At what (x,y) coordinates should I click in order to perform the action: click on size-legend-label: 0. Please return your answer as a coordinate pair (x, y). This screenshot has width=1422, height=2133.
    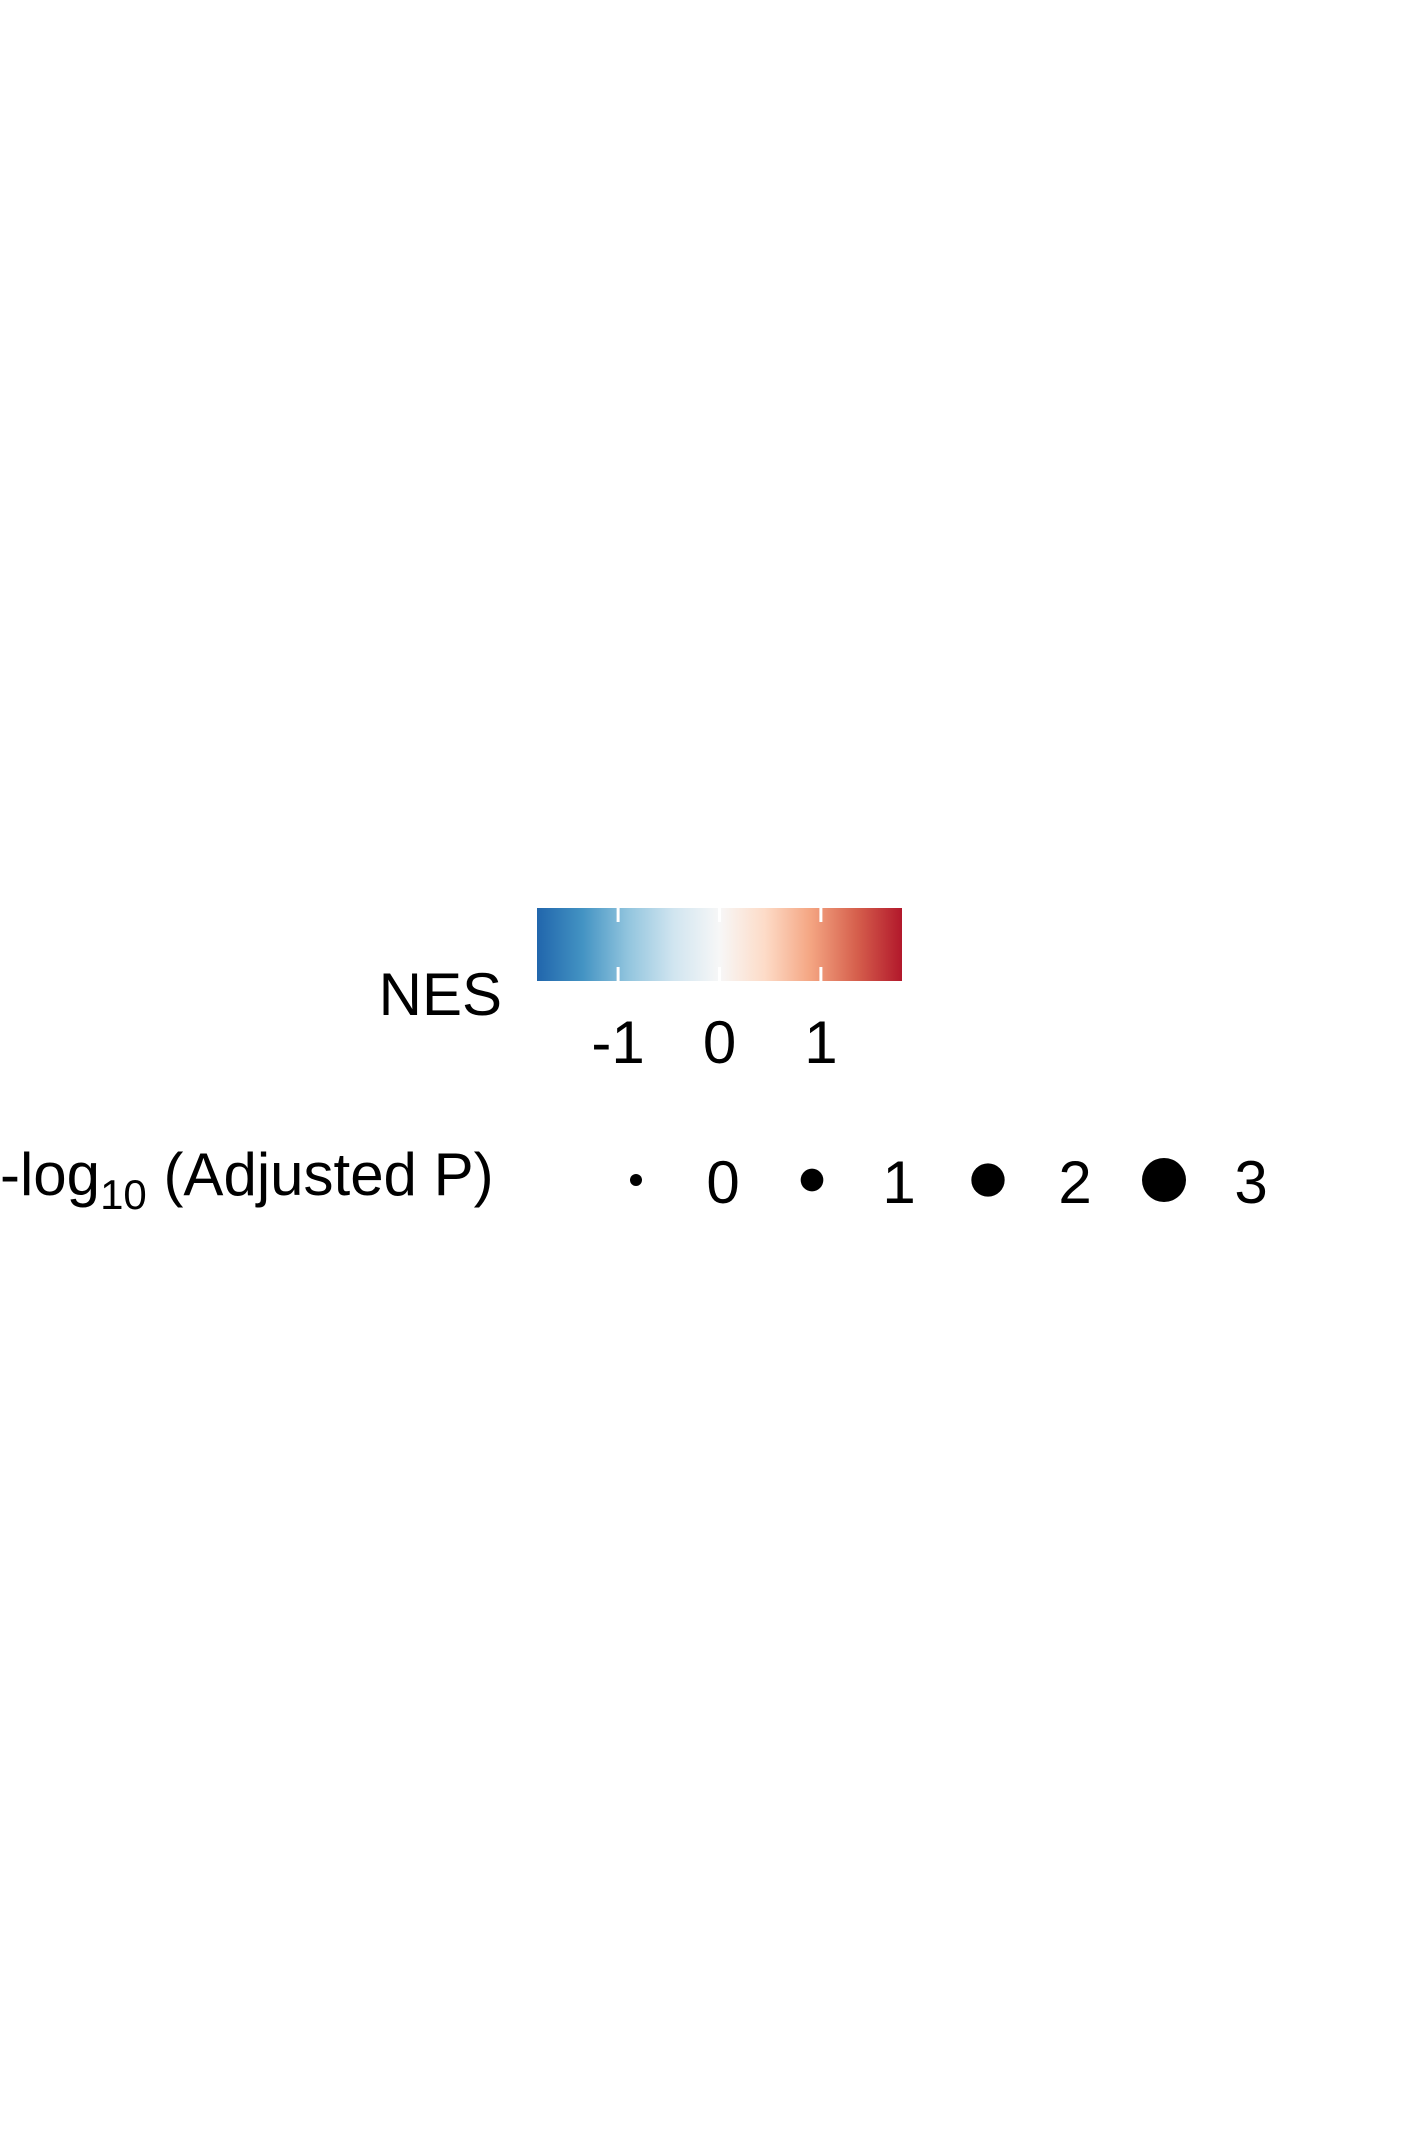
    Looking at the image, I should click on (722, 1182).